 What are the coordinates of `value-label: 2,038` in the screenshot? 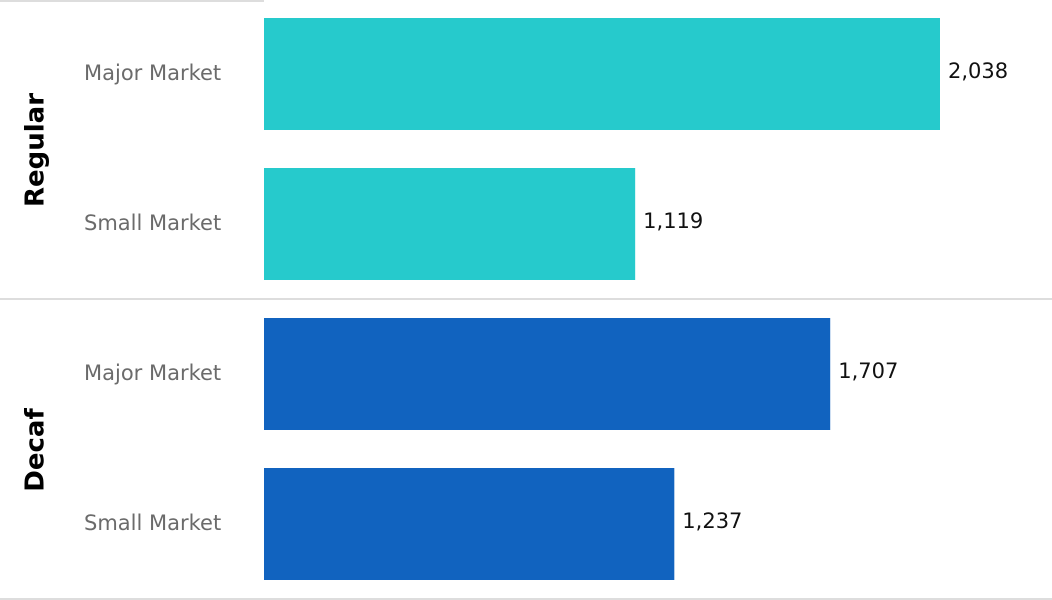 It's located at (978, 71).